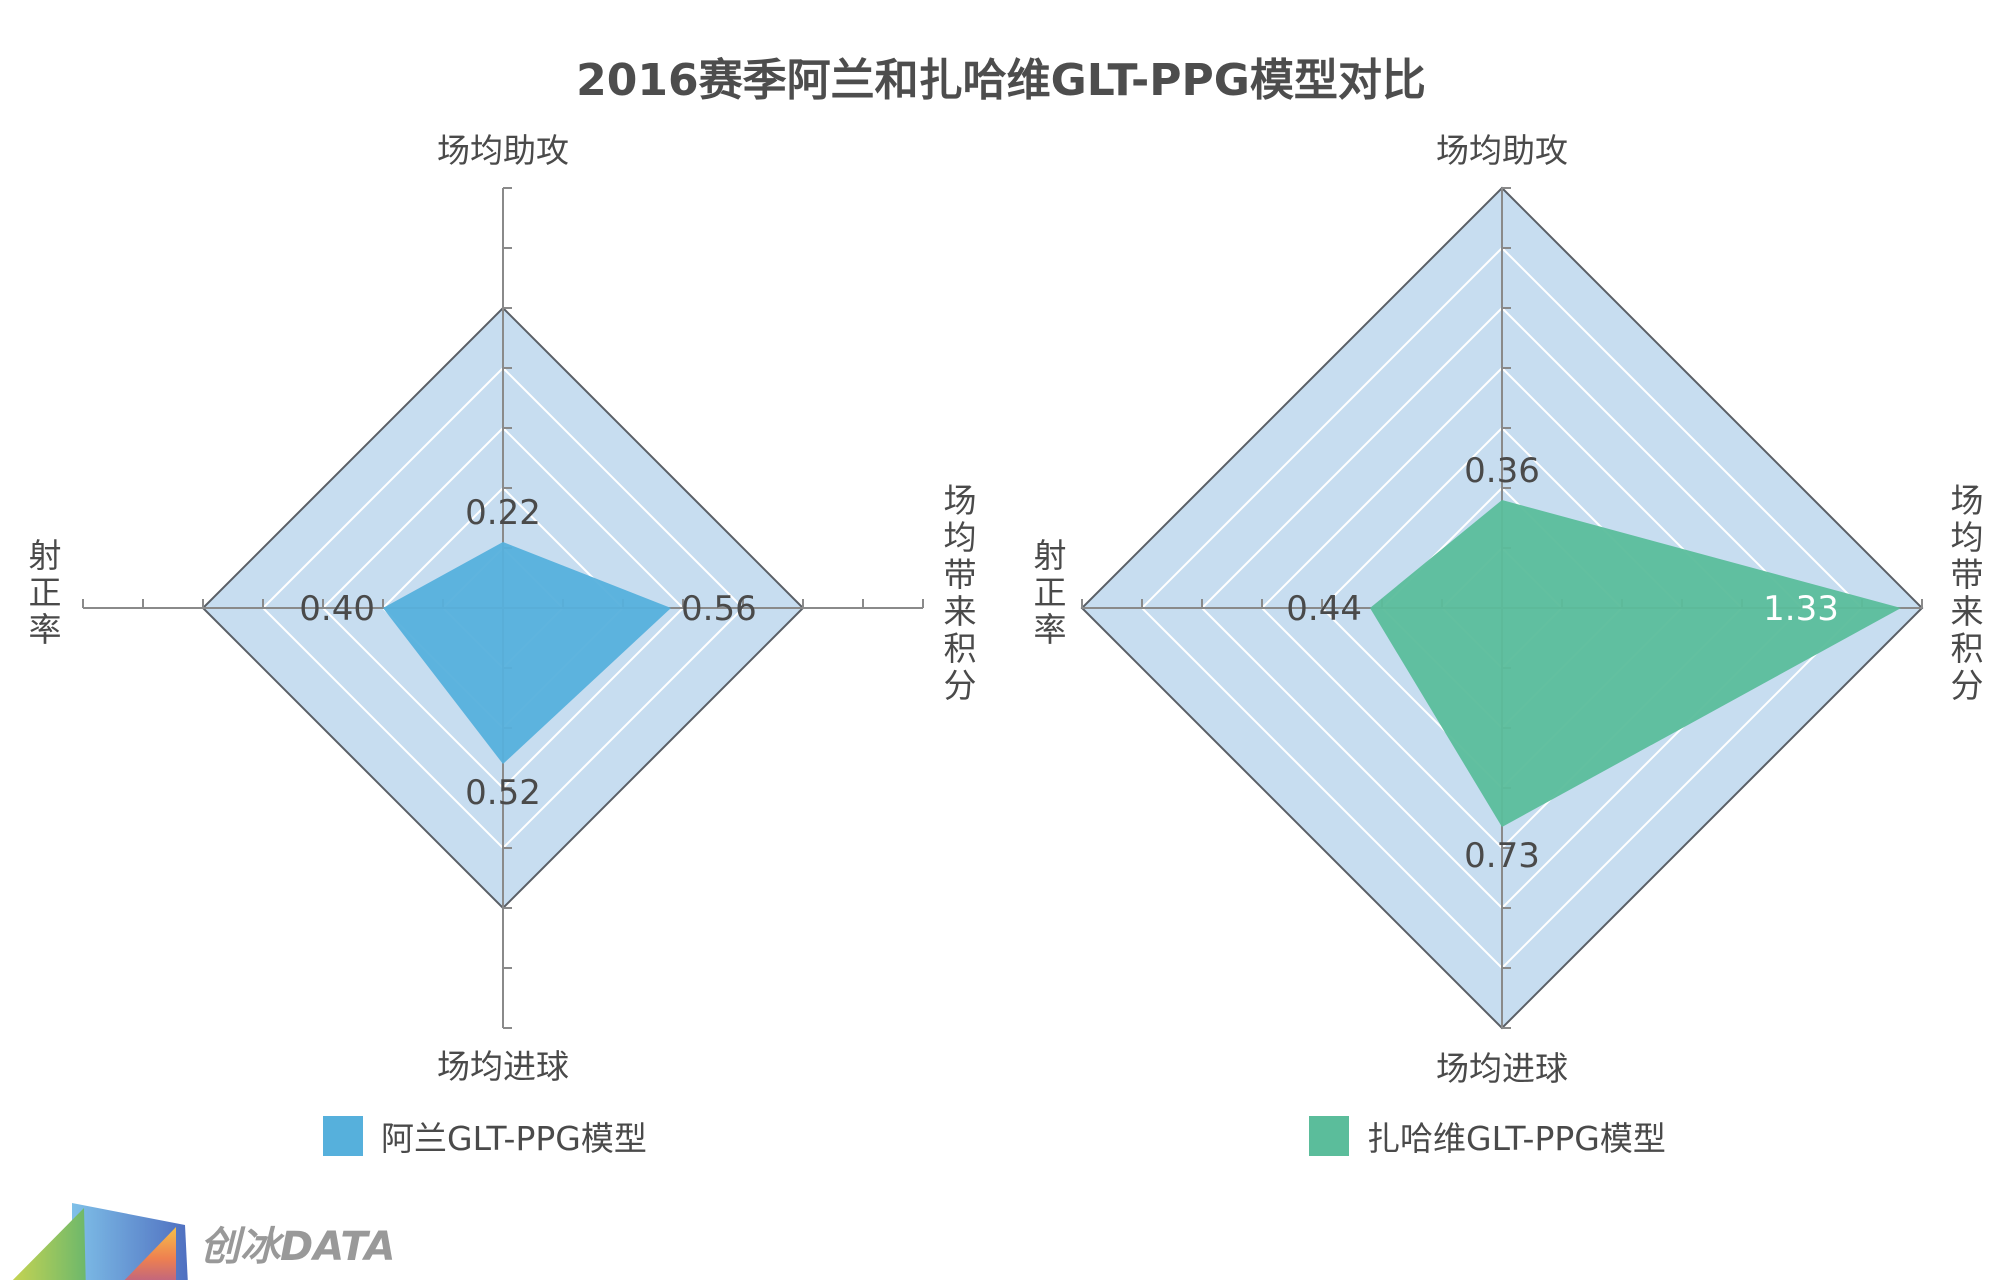 This screenshot has width=2002, height=1280. I want to click on legend-label-alan: 阿兰GLT-PPG模型, so click(514, 1138).